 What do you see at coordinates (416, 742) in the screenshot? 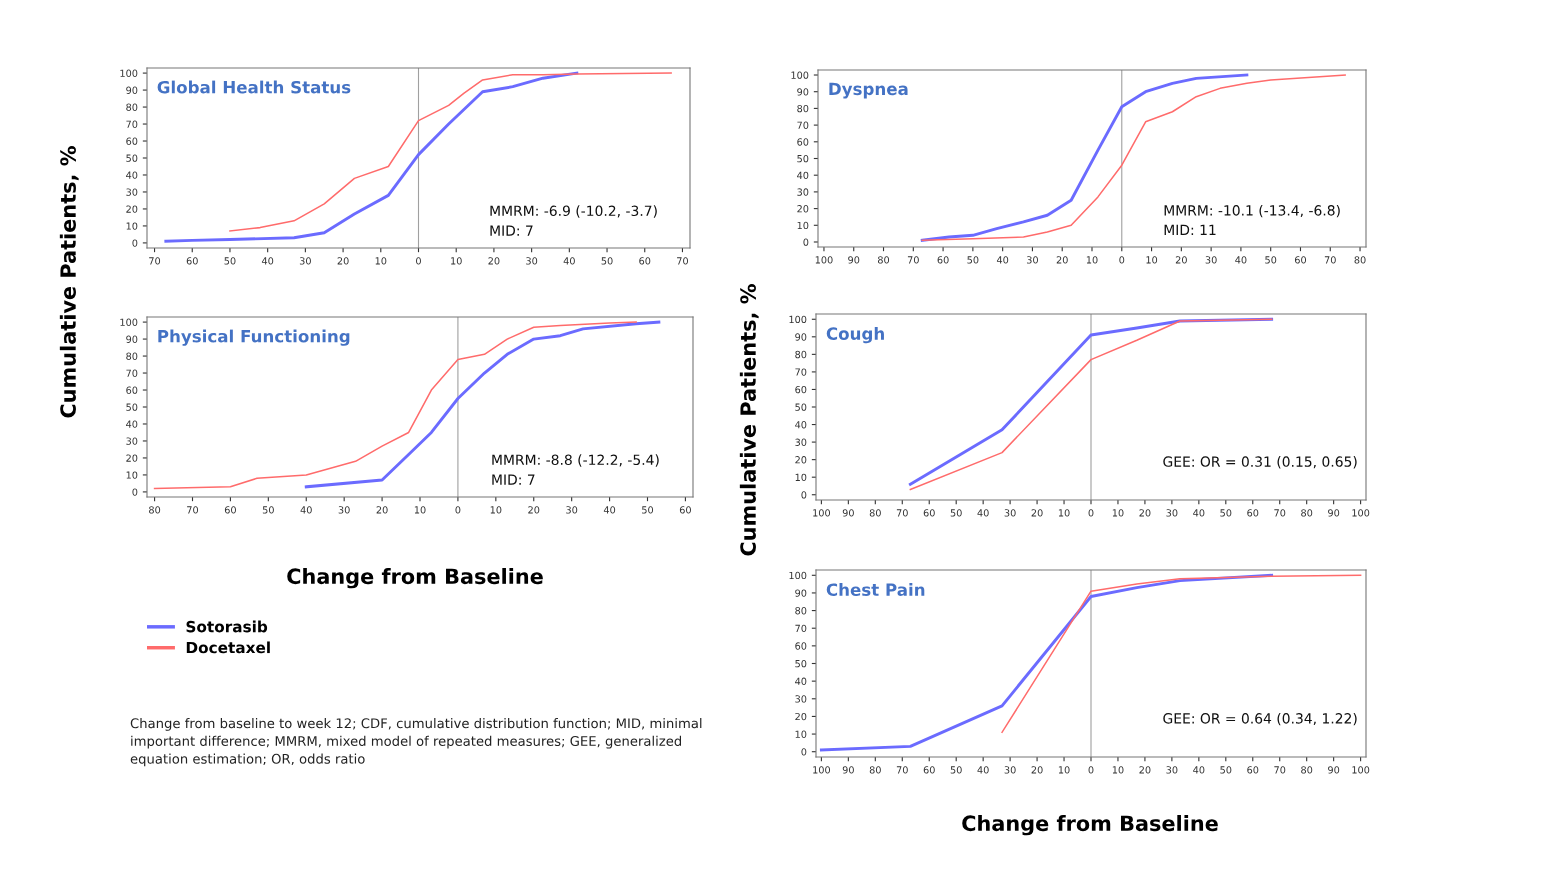
I see `text: Change from baseline to week 12; CDF, cumulative distribution function; MID, minimal important difference; MMRM, mixed model of repeated measures; GEE, generalized equation estimation; OR, odds ratio` at bounding box center [416, 742].